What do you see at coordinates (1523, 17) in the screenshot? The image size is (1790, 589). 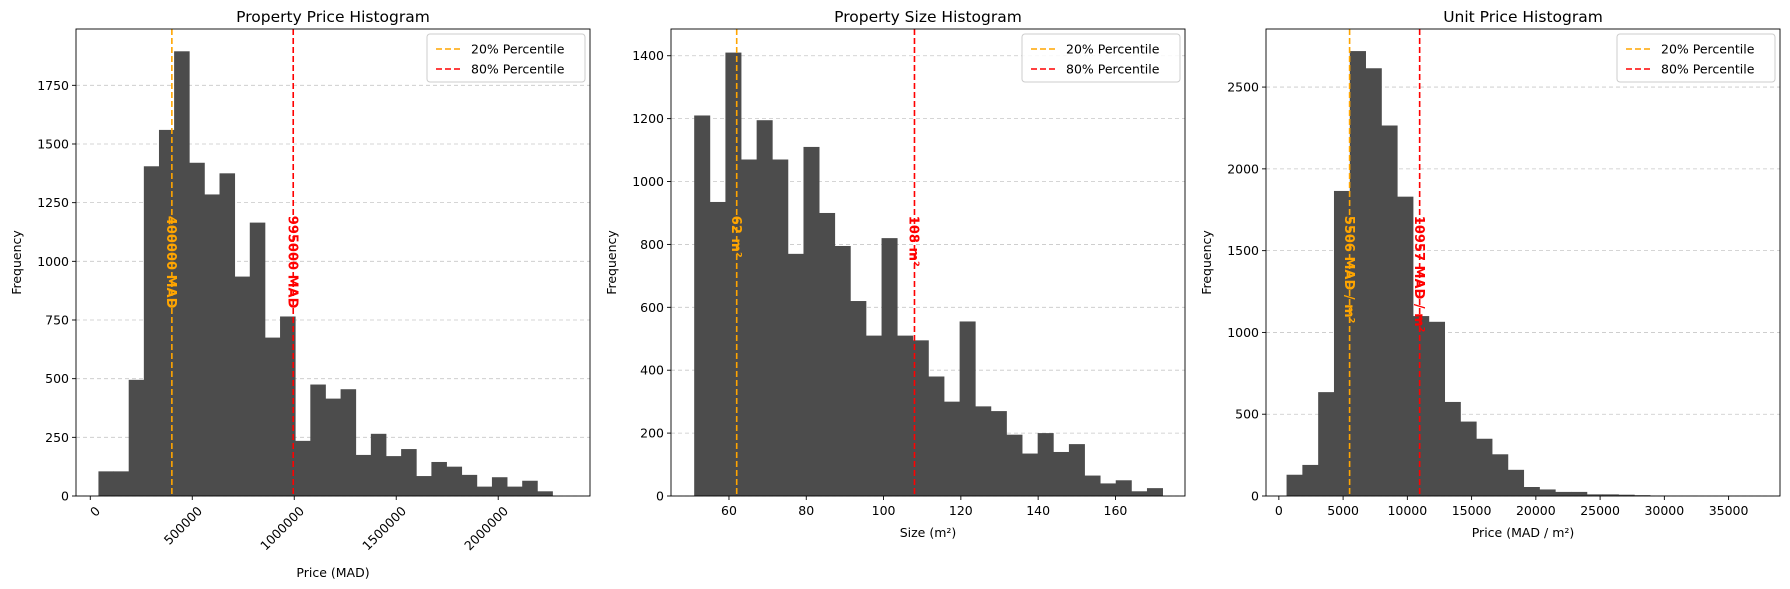 I see `chart-title: Unit Price Histogram` at bounding box center [1523, 17].